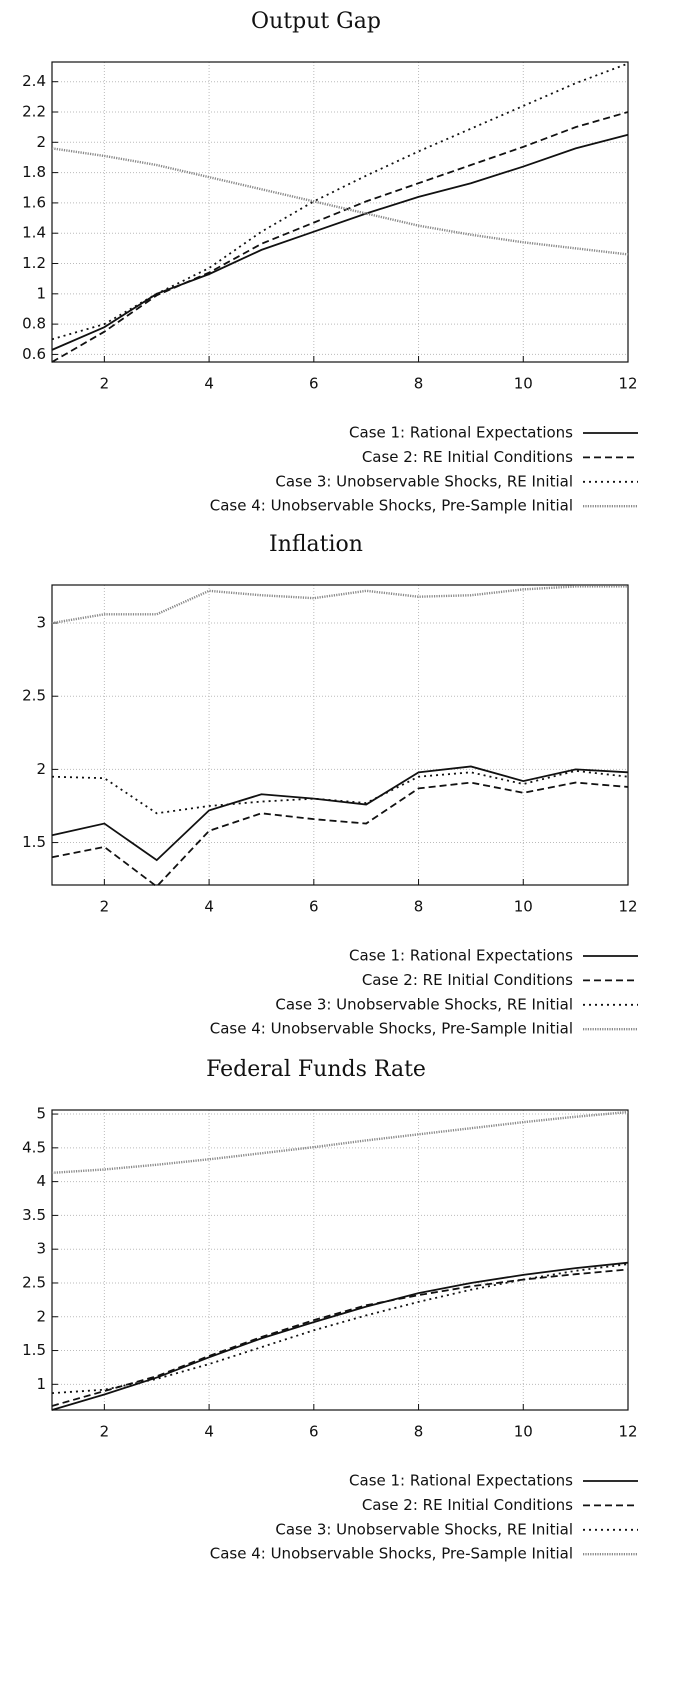 The height and width of the screenshot is (1694, 693). What do you see at coordinates (41, 1114) in the screenshot?
I see `y-tick-label: 5` at bounding box center [41, 1114].